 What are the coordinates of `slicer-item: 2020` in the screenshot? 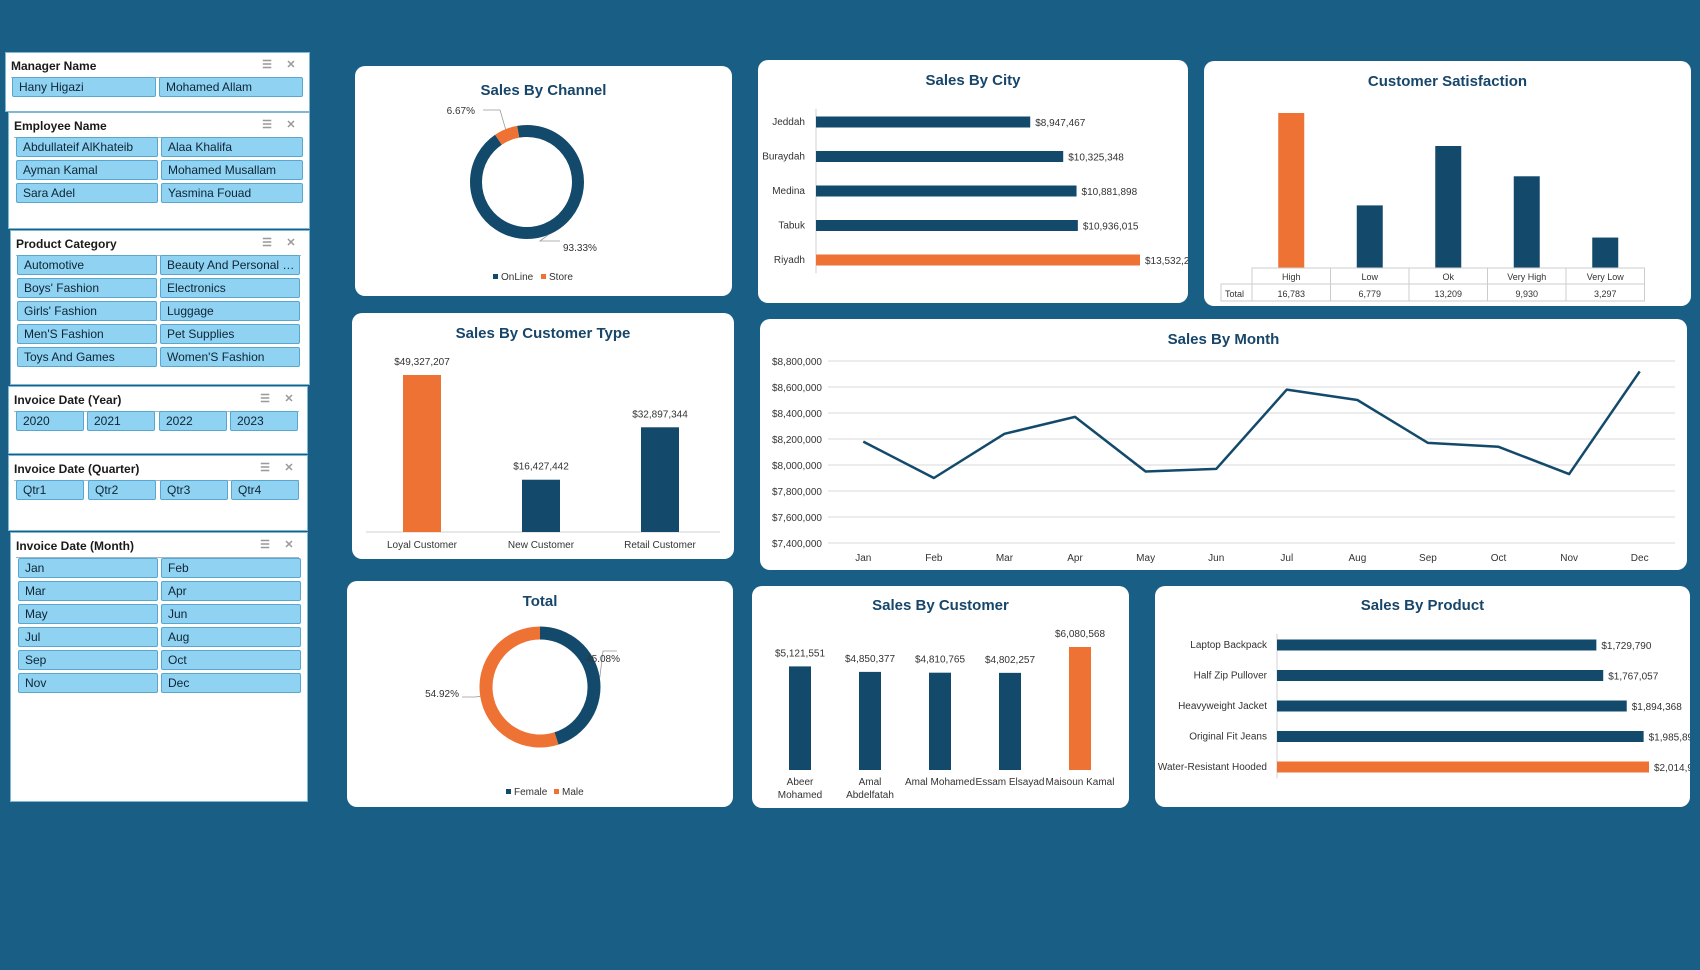 It's located at (50, 421).